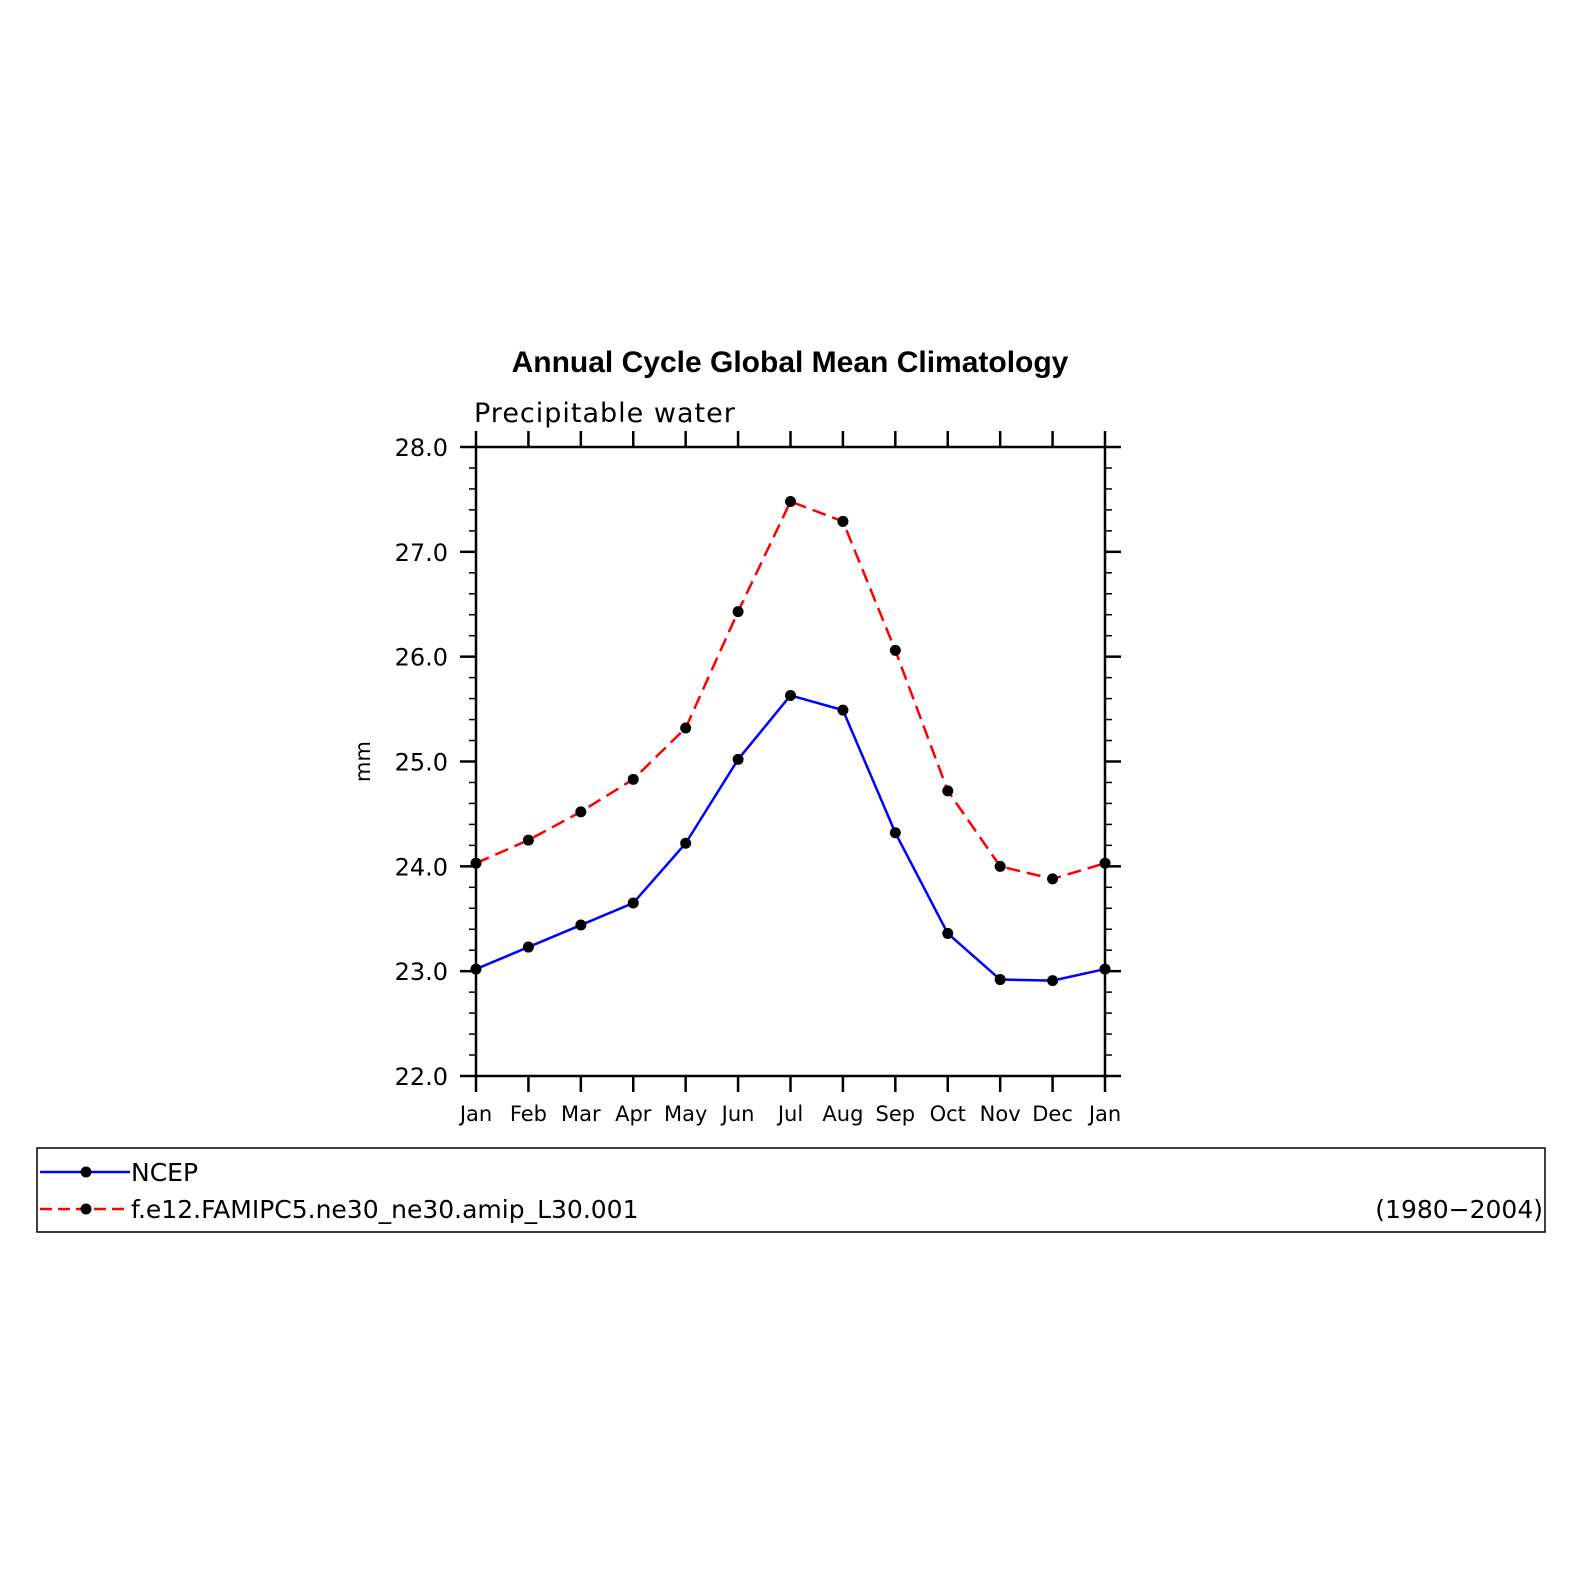 This screenshot has height=1575, width=1575. Describe the element at coordinates (339, 1191) in the screenshot. I see `legend-items: NCEP f.e12.FAMIPC5.ne30_ne30.amip_L30.001` at that location.